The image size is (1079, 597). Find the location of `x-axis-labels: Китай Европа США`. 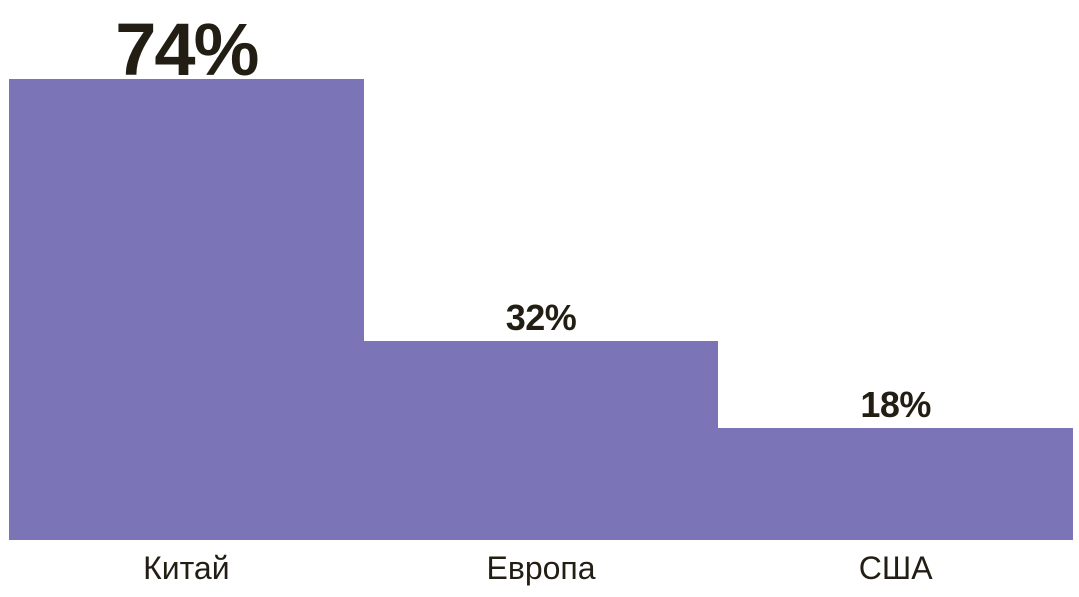

x-axis-labels: Китай Европа США is located at coordinates (541, 568).